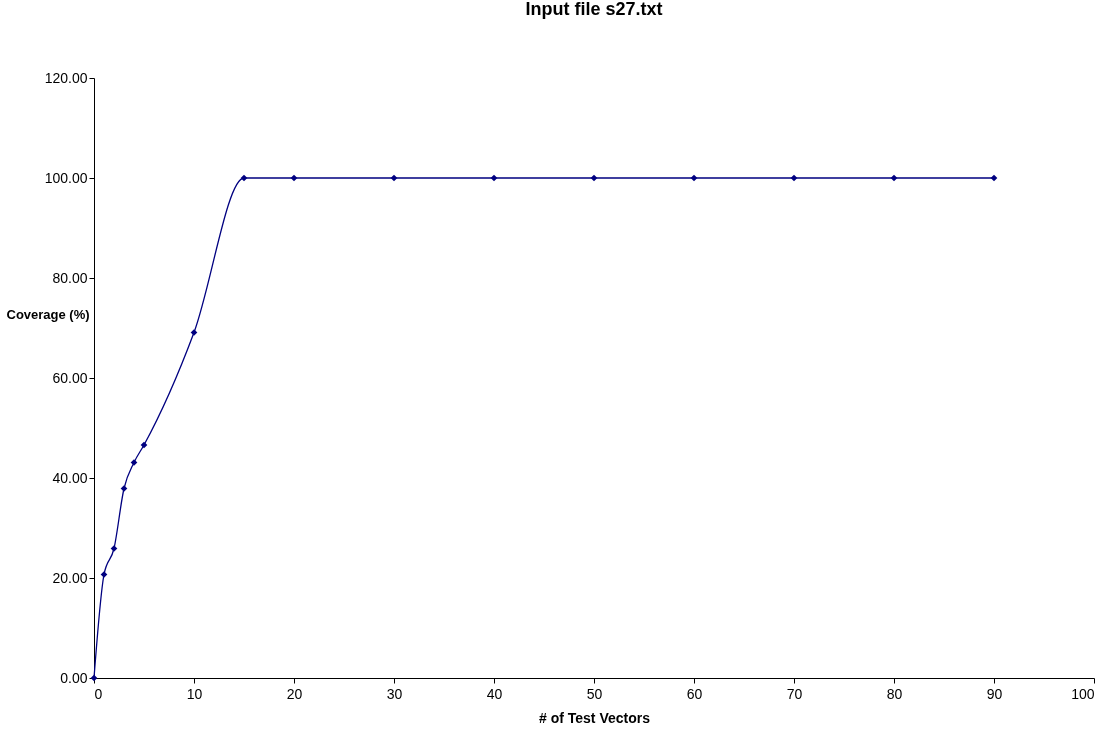  What do you see at coordinates (70, 577) in the screenshot?
I see `y-tick-label: 20.00` at bounding box center [70, 577].